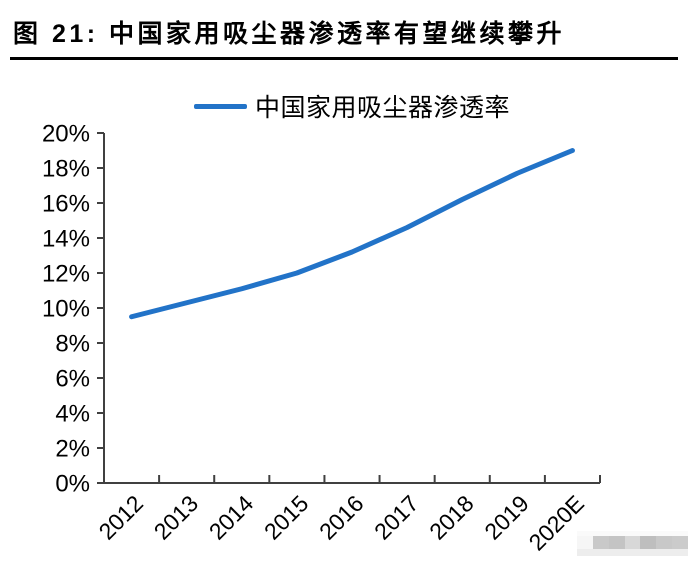 This screenshot has width=688, height=564. What do you see at coordinates (382, 108) in the screenshot?
I see `legend-label: 中国家用吸尘器渗透率` at bounding box center [382, 108].